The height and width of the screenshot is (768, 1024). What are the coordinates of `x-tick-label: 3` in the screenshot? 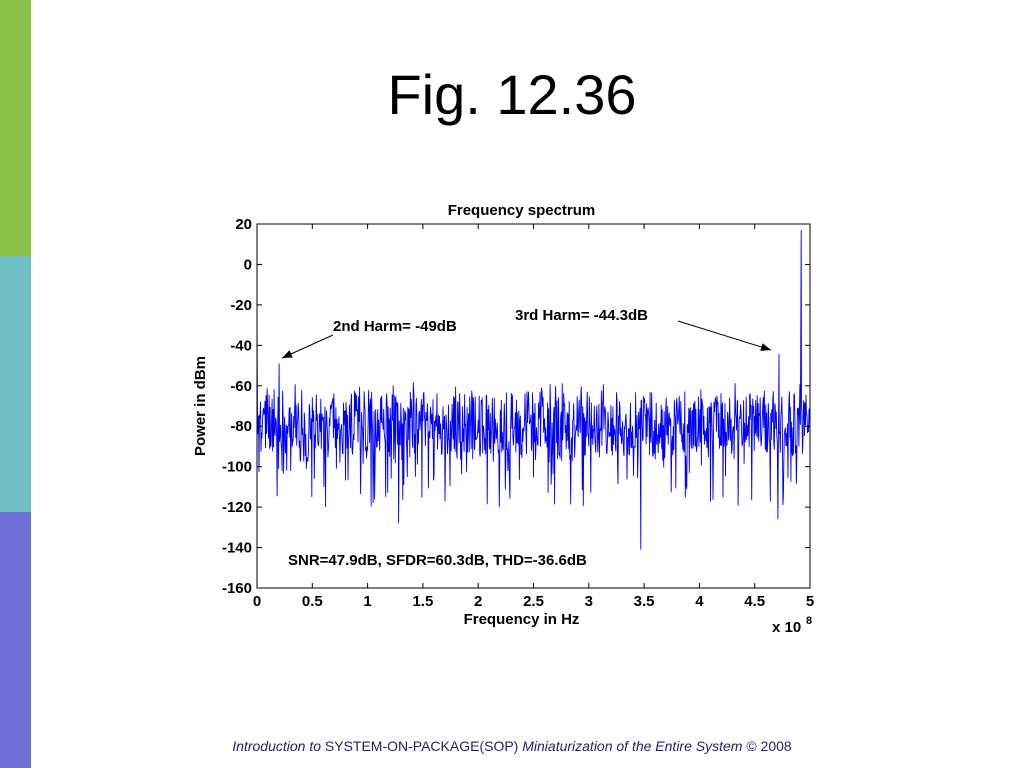 It's located at (589, 601).